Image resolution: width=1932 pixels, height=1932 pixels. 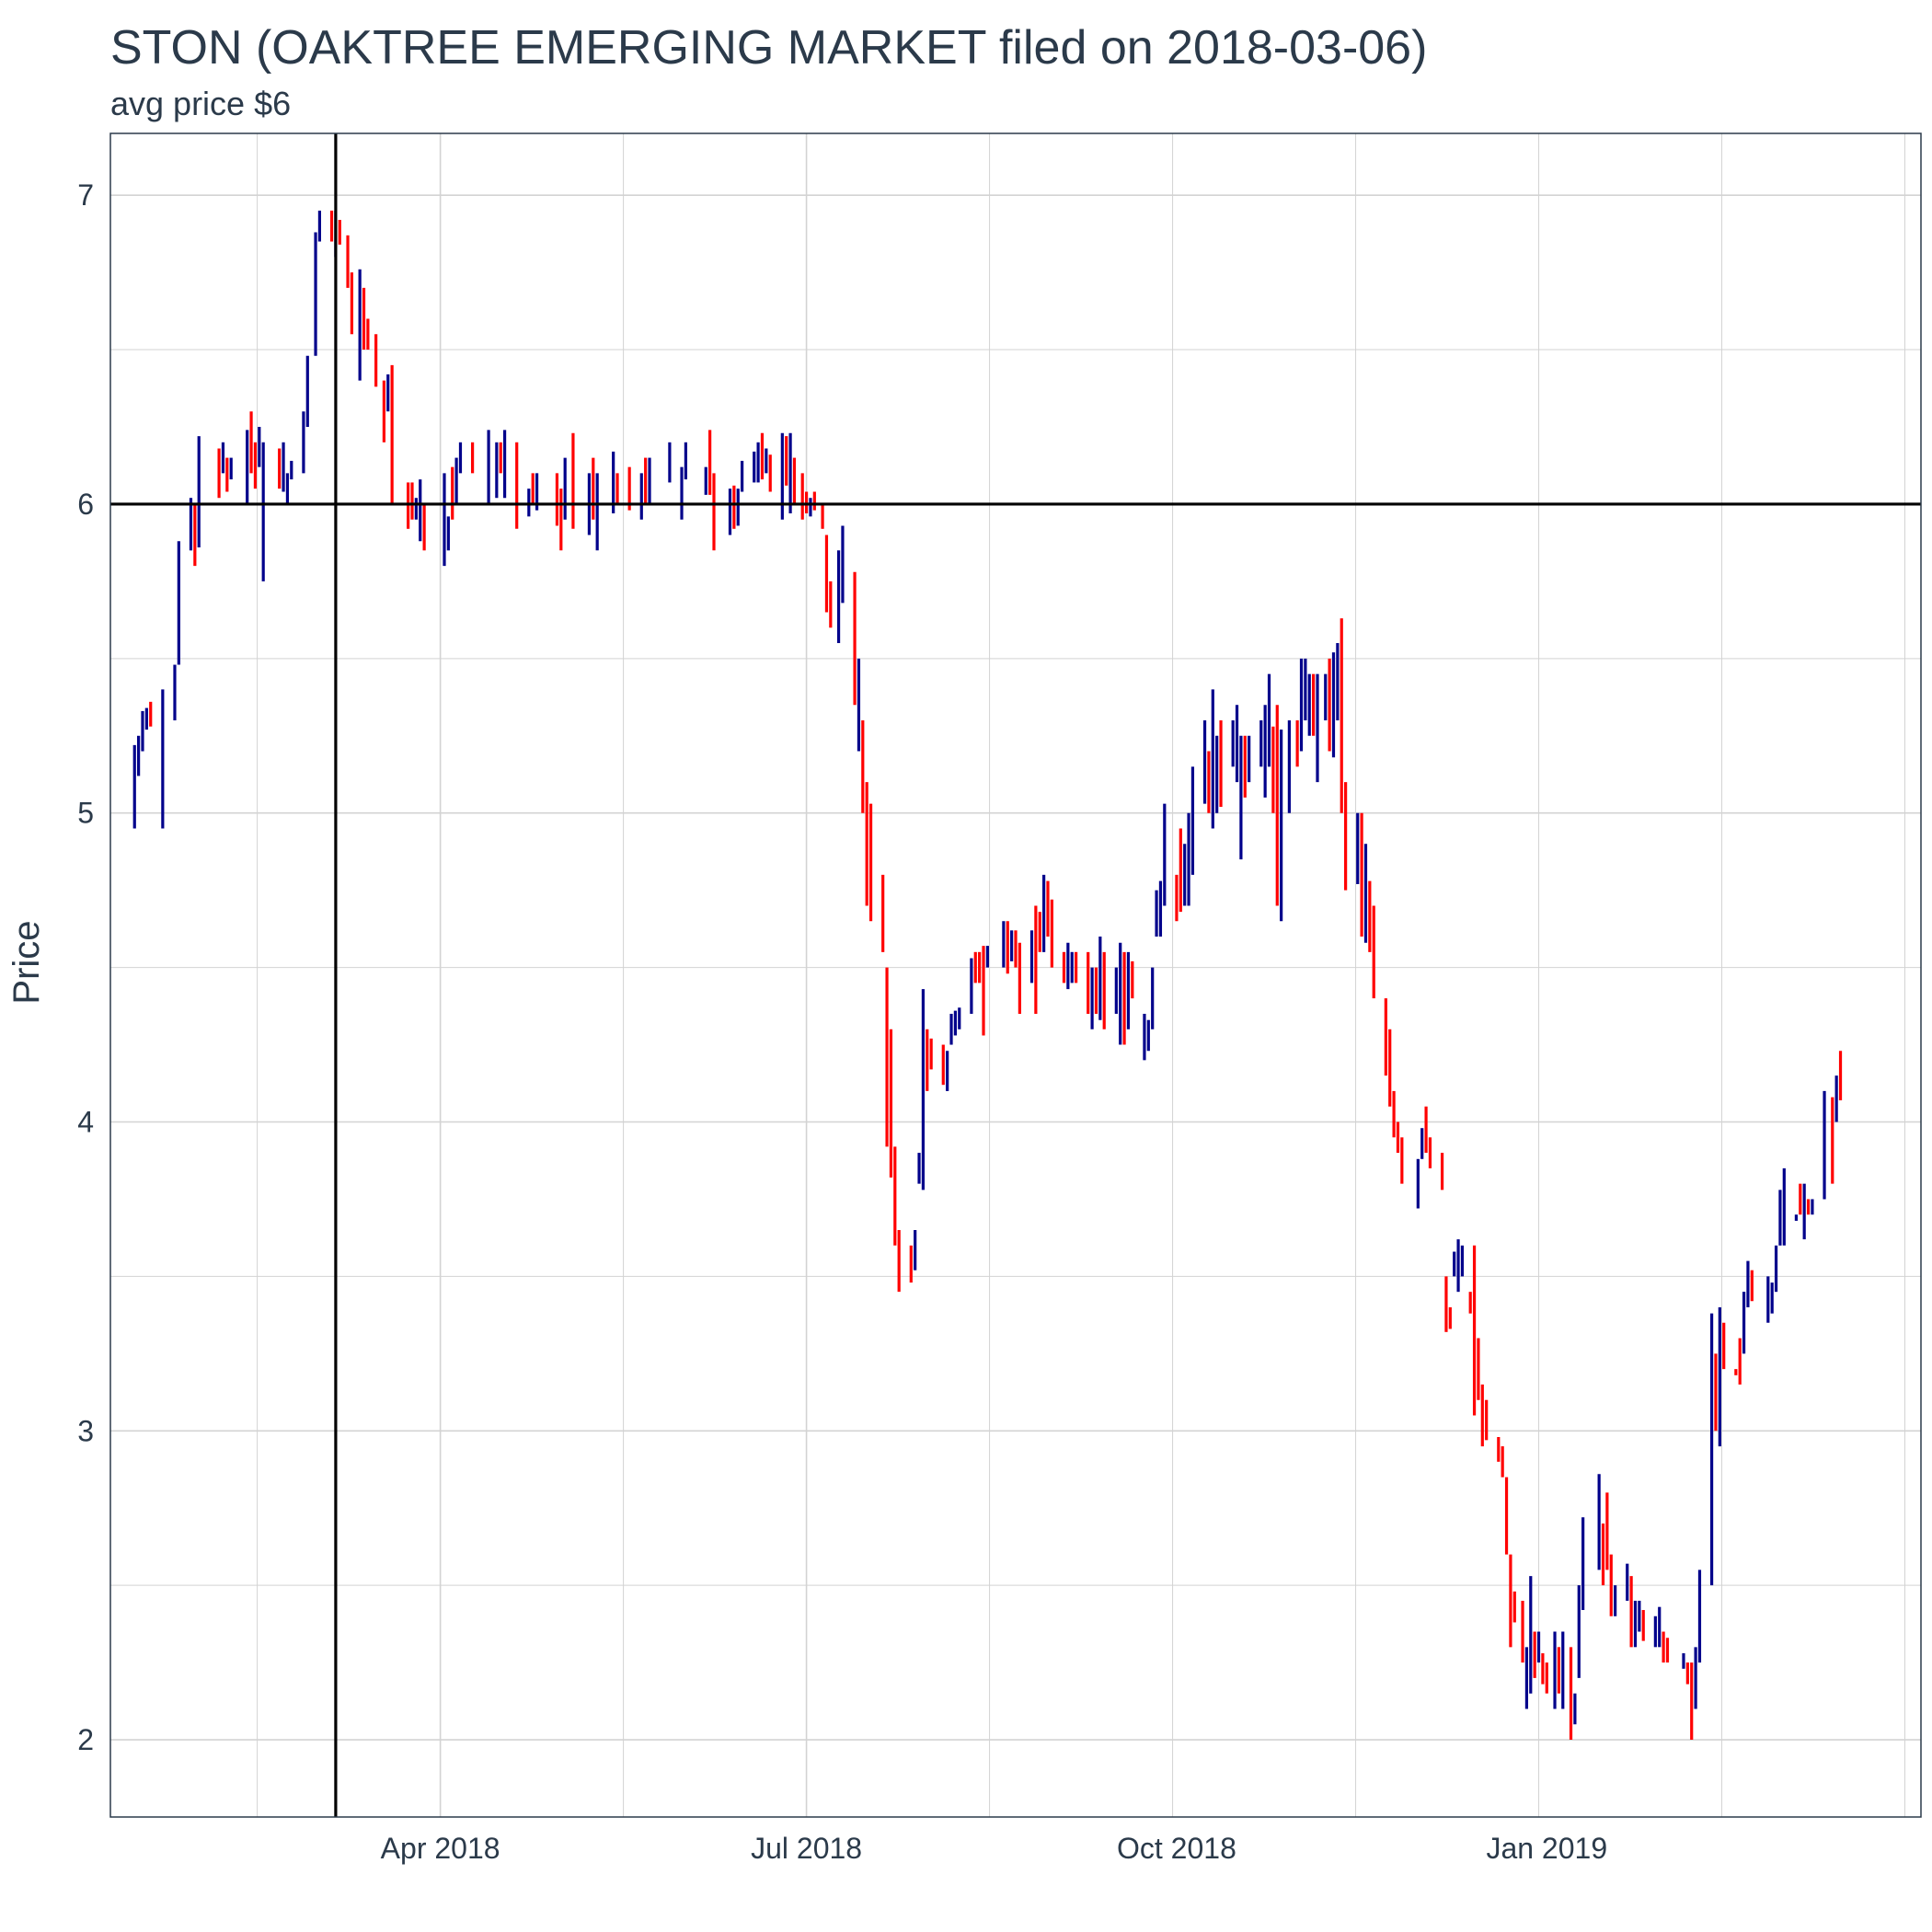 What do you see at coordinates (85, 813) in the screenshot?
I see `y-tick-label: 5` at bounding box center [85, 813].